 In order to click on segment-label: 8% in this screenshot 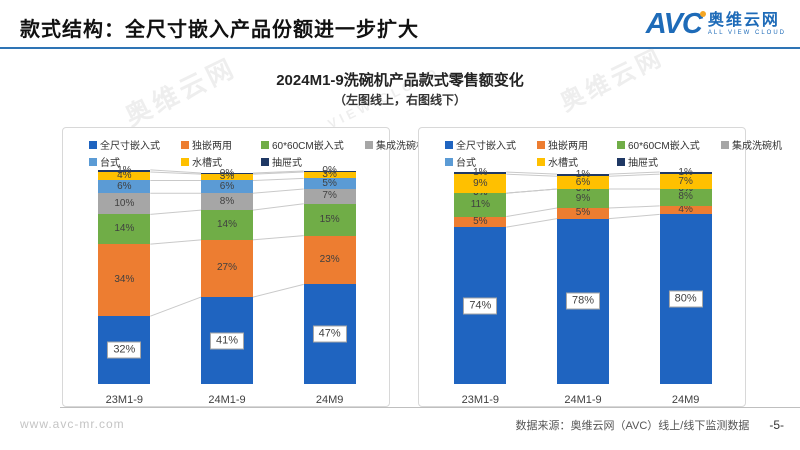, I will do `click(685, 197)`.